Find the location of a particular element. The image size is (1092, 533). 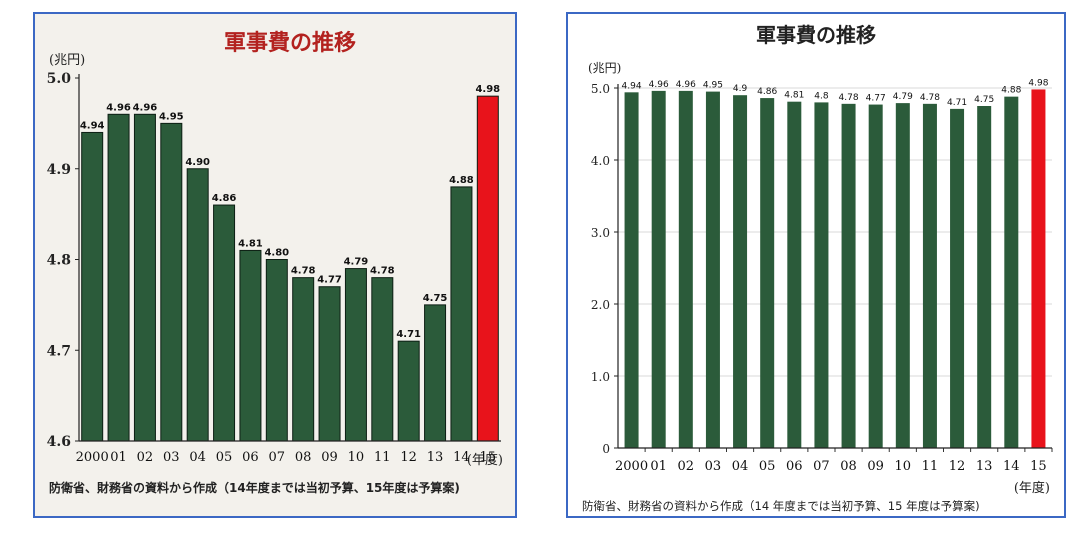

y-tick-label: 4.9 is located at coordinates (59, 170).